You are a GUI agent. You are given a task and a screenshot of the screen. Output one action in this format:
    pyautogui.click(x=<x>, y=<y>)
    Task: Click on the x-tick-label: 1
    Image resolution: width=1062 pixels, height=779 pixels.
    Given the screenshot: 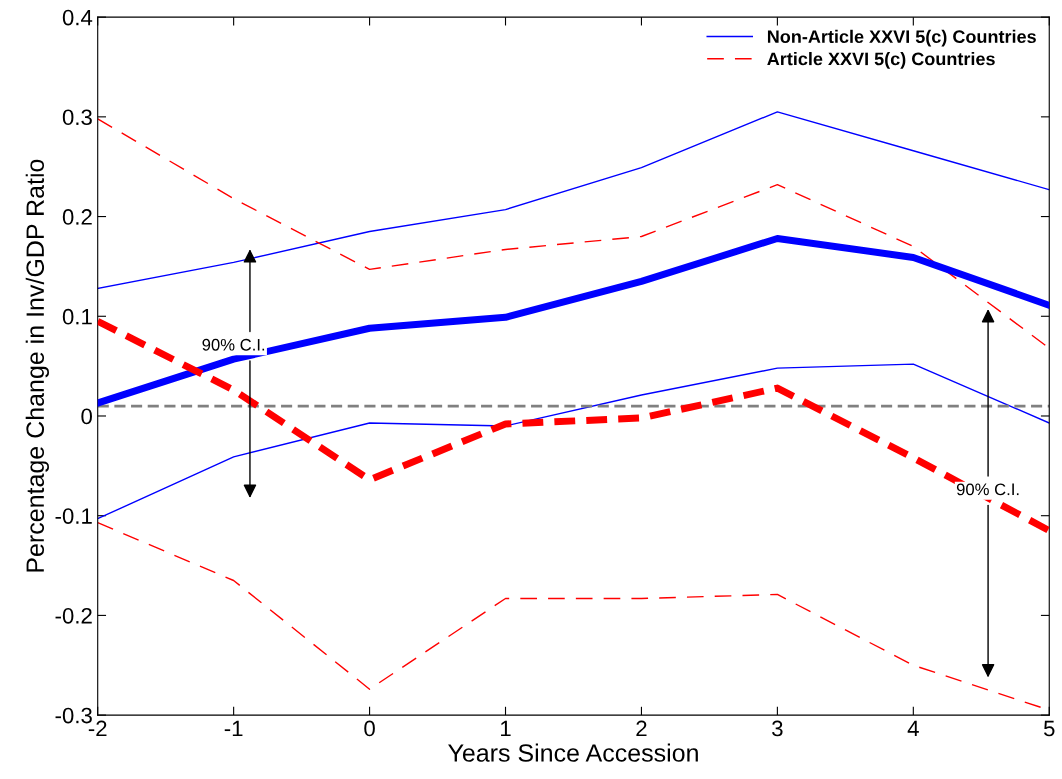 What is the action you would take?
    pyautogui.click(x=506, y=728)
    